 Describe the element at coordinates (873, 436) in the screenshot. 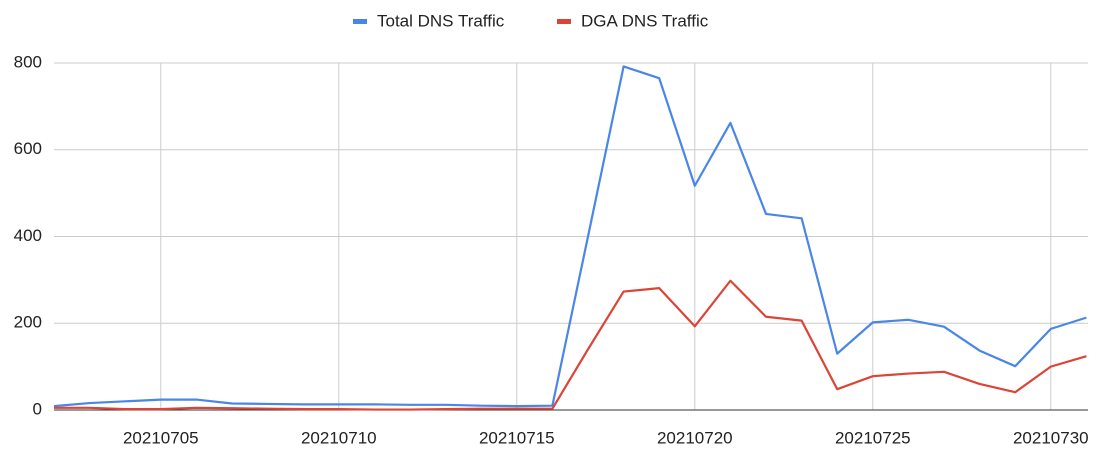

I see `x-tick-label: 20210725` at that location.